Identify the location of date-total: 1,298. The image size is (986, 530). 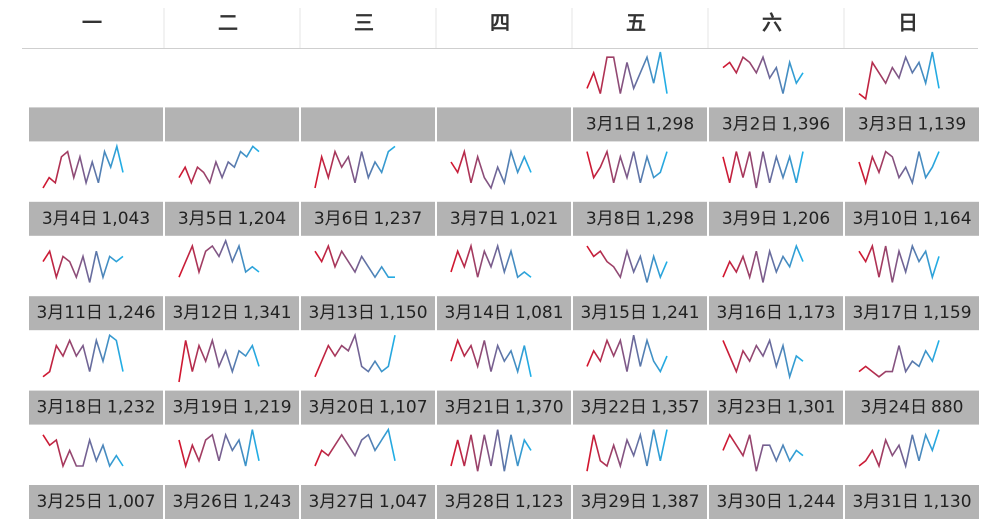
(669, 124).